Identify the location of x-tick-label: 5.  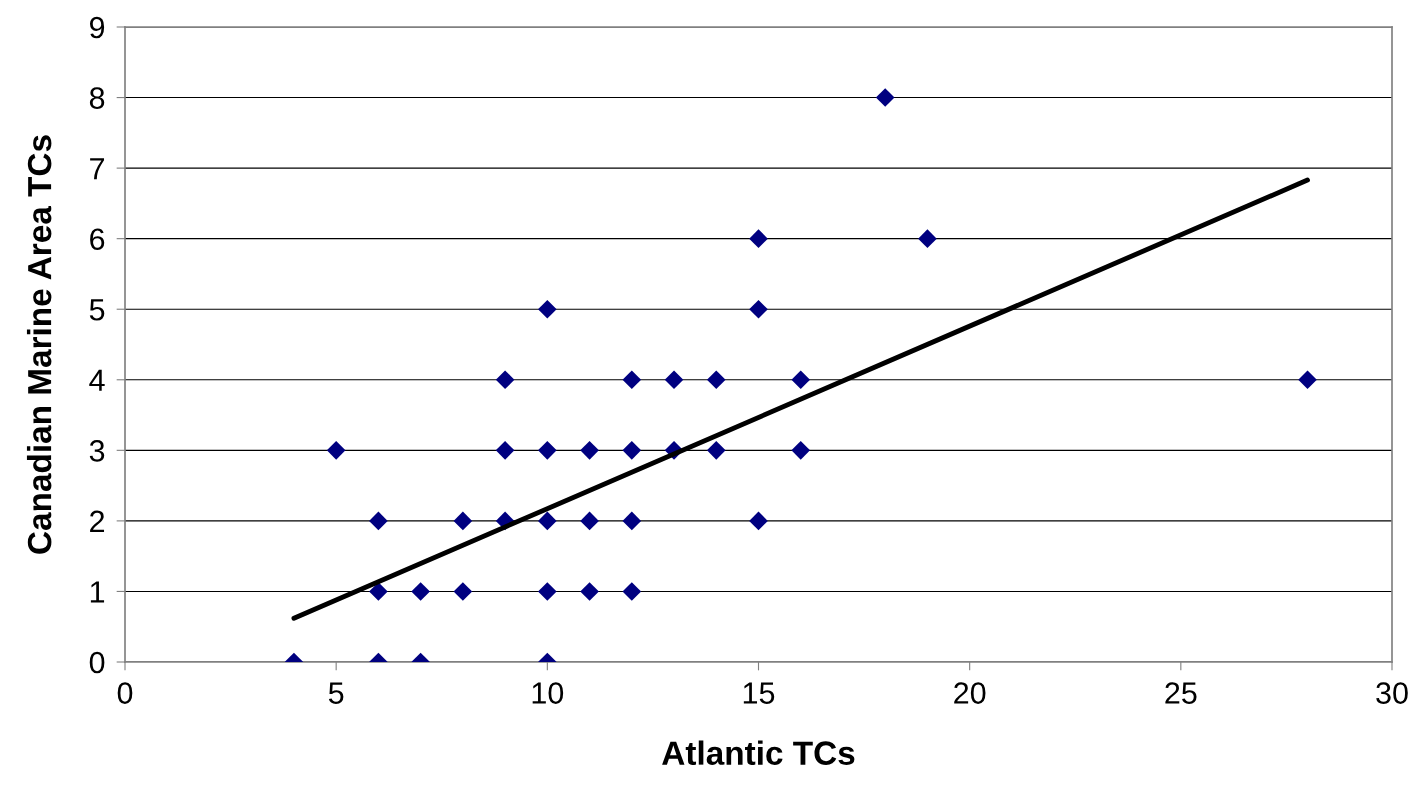
(336, 693).